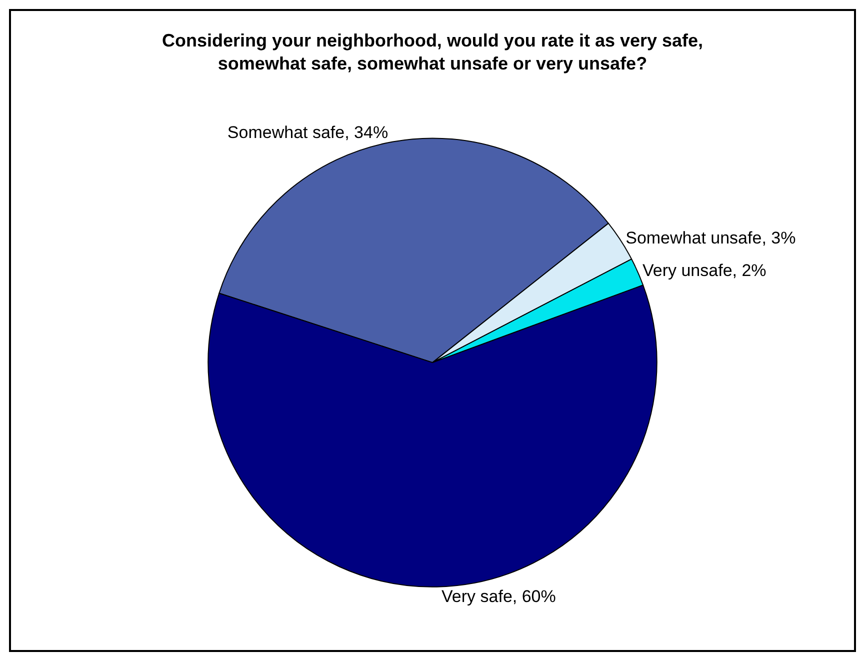  What do you see at coordinates (307, 132) in the screenshot?
I see `slice-label: Somewhat safe, 34%` at bounding box center [307, 132].